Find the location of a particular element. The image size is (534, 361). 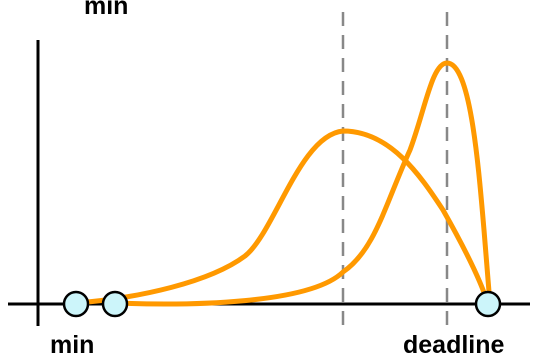

top-label: min is located at coordinates (106, 10).